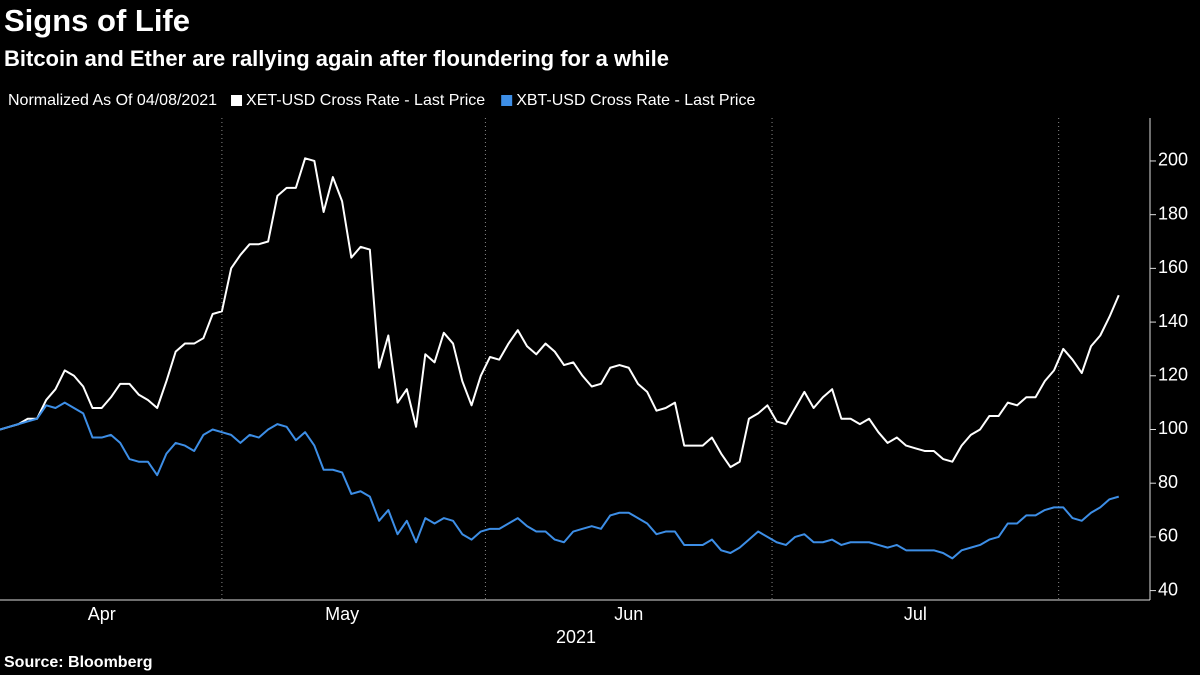 The height and width of the screenshot is (675, 1200). I want to click on y-tick-label: 80, so click(1168, 482).